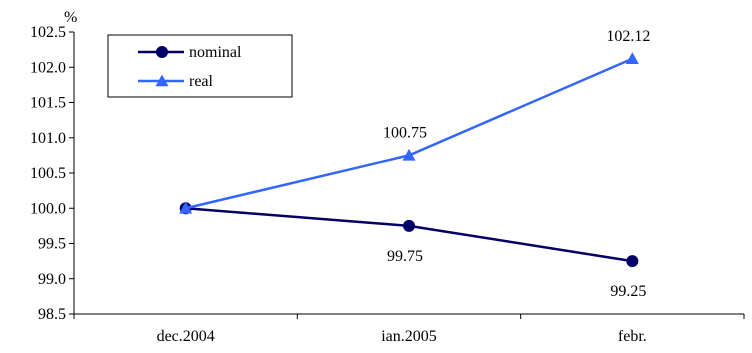 The height and width of the screenshot is (353, 752). Describe the element at coordinates (201, 81) in the screenshot. I see `legend-label-real: real` at that location.